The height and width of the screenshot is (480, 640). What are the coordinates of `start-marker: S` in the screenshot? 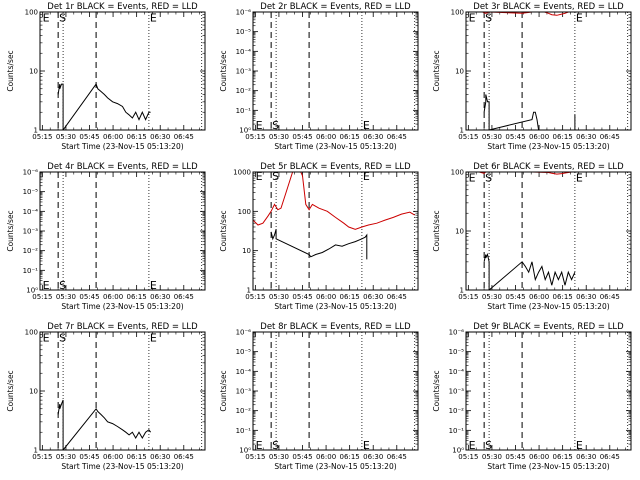 It's located at (488, 445).